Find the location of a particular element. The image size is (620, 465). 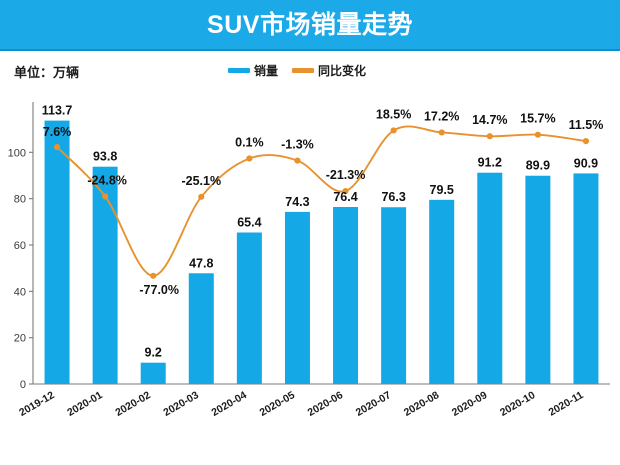

line-value-label: -24.8% is located at coordinates (107, 180).